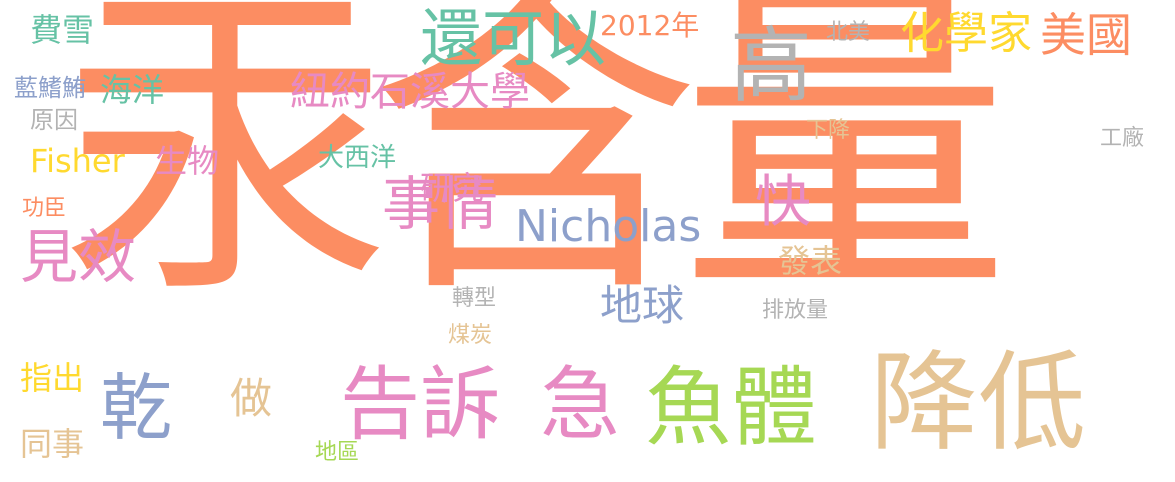 This screenshot has height=482, width=1175. I want to click on word-bluefin-tuna: 藍鰭鮪, so click(50, 88).